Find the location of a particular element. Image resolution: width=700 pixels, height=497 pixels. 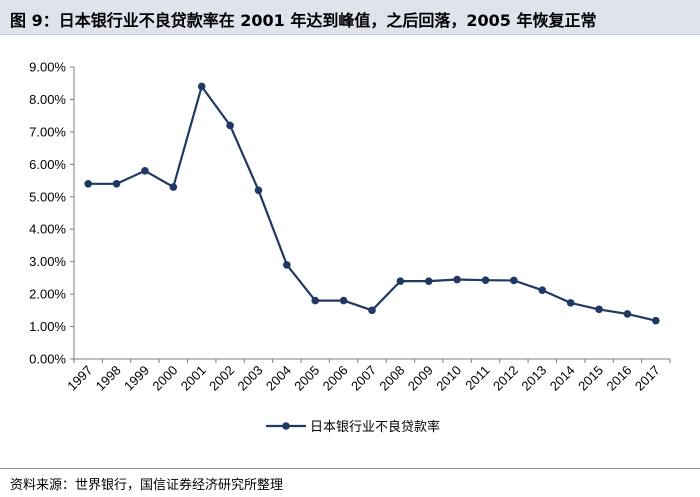

y-tick-label: 5.00% is located at coordinates (47, 196).